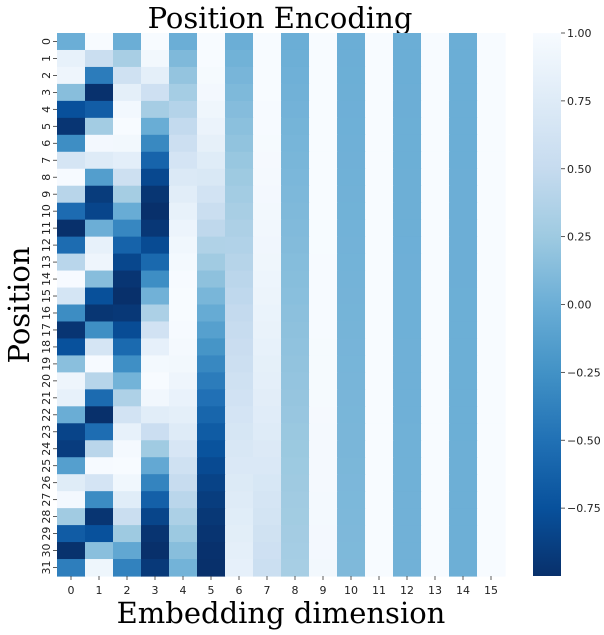  Describe the element at coordinates (46, 432) in the screenshot. I see `y-tick-label: 23` at that location.